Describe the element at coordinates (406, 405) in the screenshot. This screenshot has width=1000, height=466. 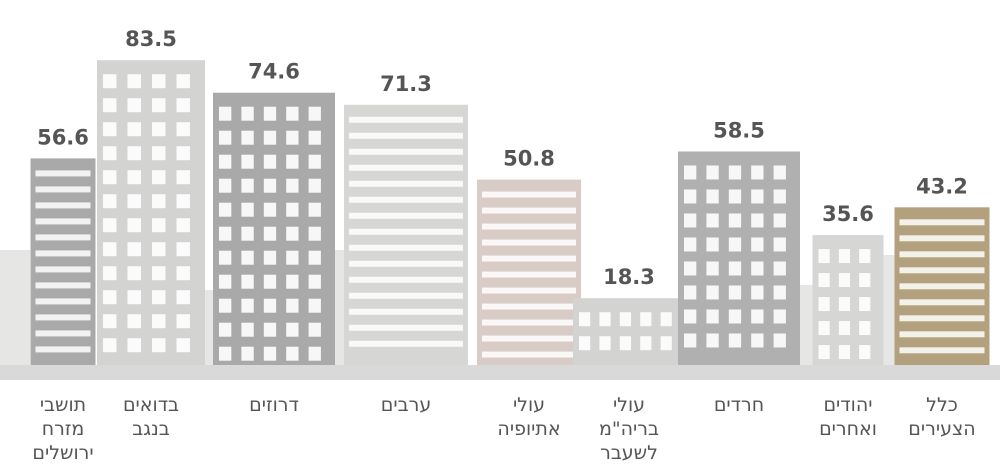
I see `x-tick-label: ערבים` at that location.